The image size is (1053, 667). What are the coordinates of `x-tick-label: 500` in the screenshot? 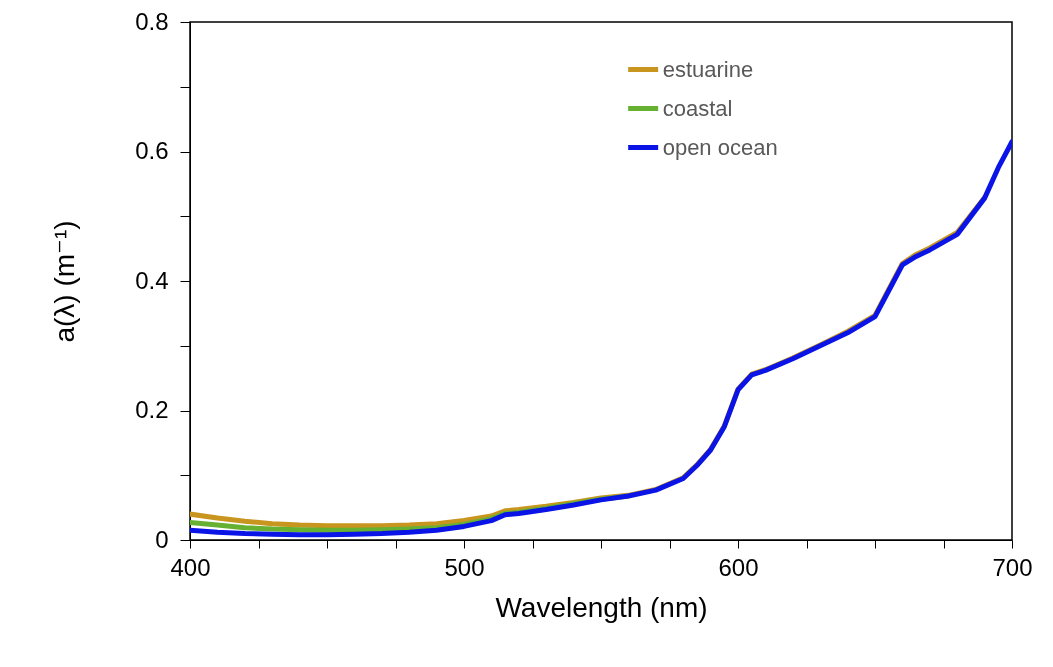 It's located at (464, 567).